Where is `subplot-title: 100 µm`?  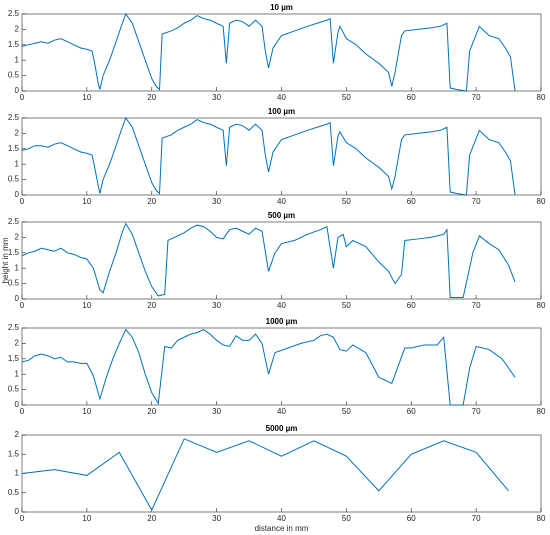
subplot-title: 100 µm is located at coordinates (281, 111).